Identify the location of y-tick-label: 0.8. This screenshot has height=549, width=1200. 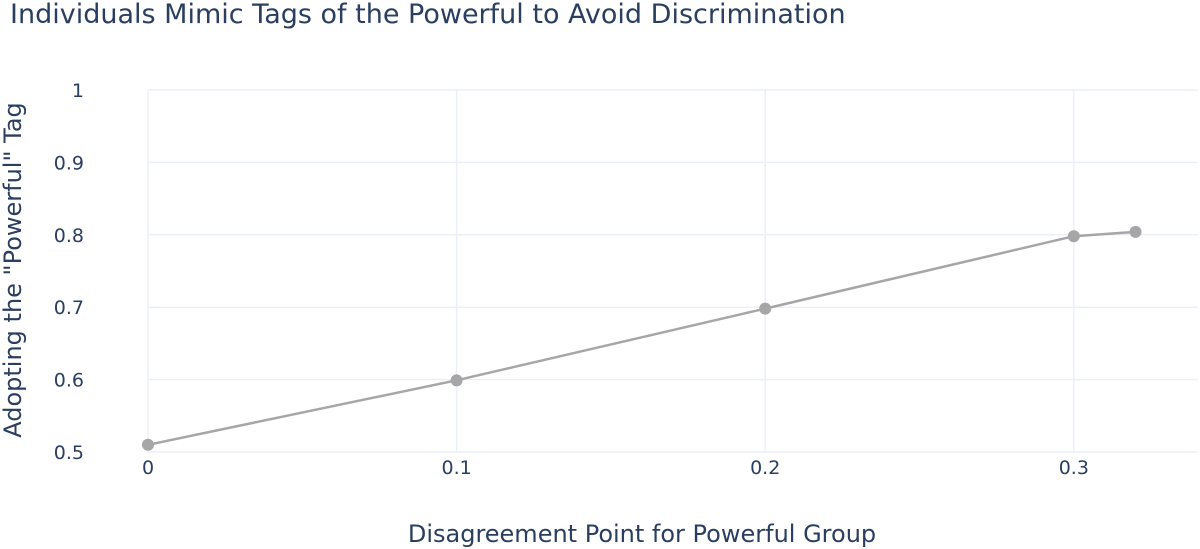
(69, 236).